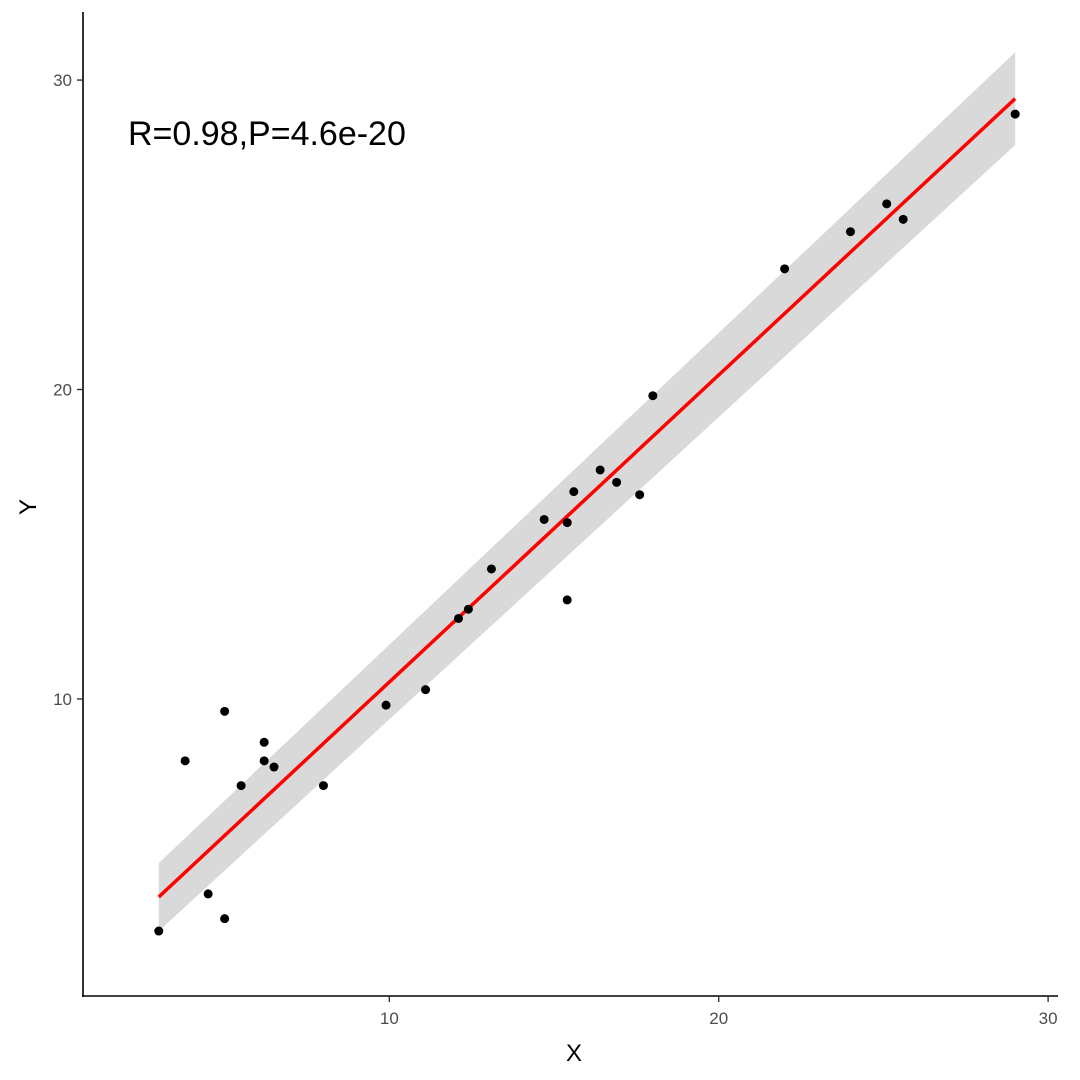 Image resolution: width=1080 pixels, height=1080 pixels. Describe the element at coordinates (62, 699) in the screenshot. I see `y-tick-label: 10` at that location.